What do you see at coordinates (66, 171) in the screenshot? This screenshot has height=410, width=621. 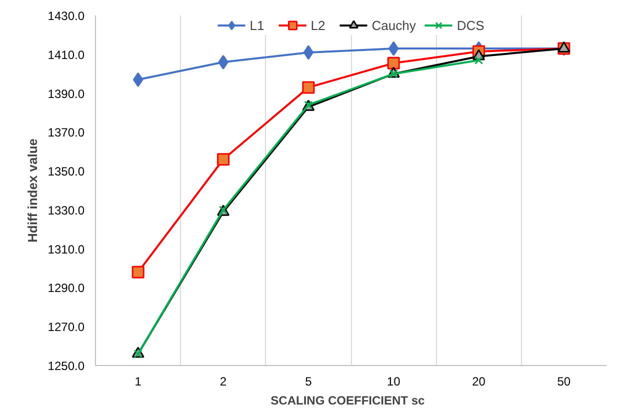 I see `y-tick-label: 1350.0` at bounding box center [66, 171].